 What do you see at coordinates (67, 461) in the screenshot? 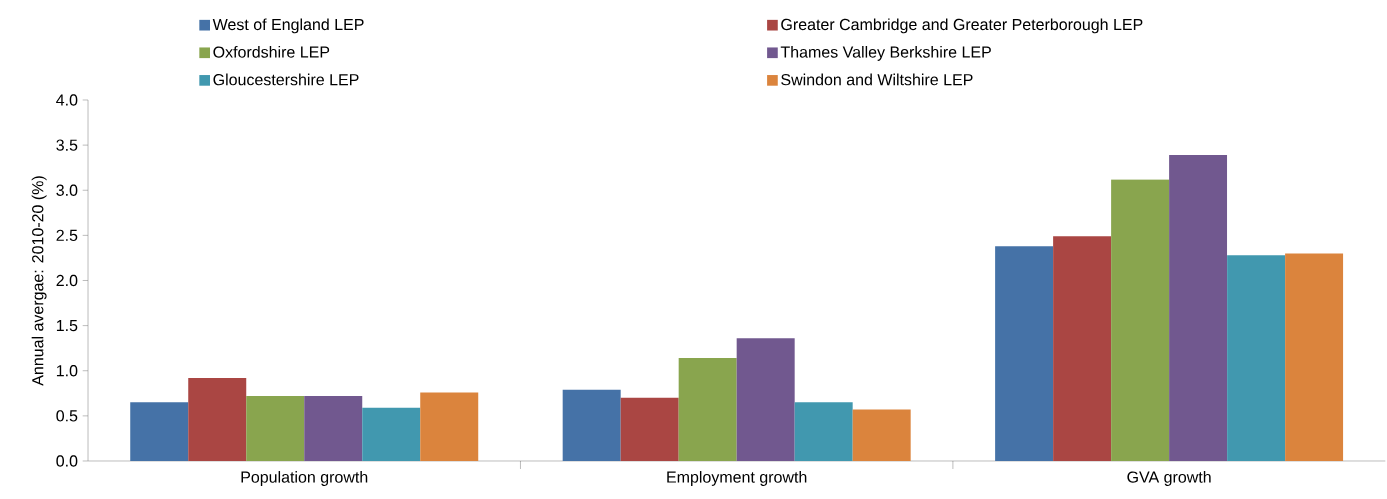
I see `y-tick-label: 0.0` at bounding box center [67, 461].